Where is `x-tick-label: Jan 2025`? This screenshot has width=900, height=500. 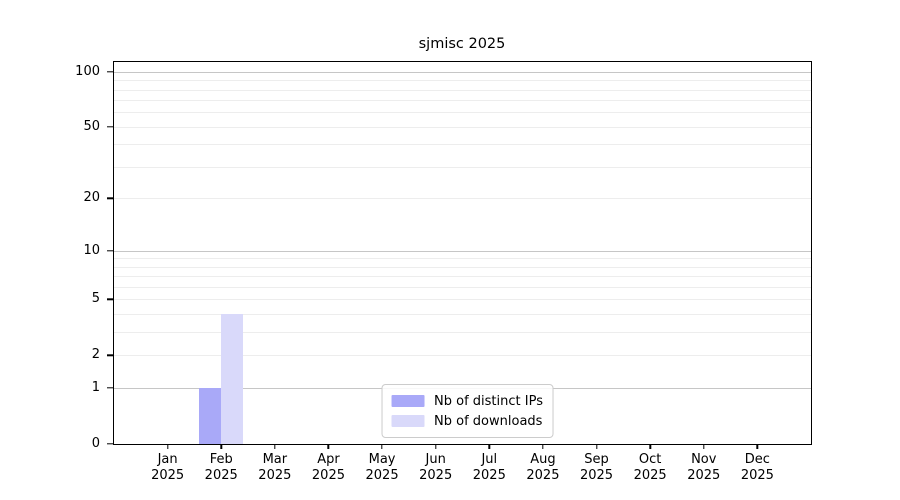
x-tick-label: Jan 2025 is located at coordinates (168, 467).